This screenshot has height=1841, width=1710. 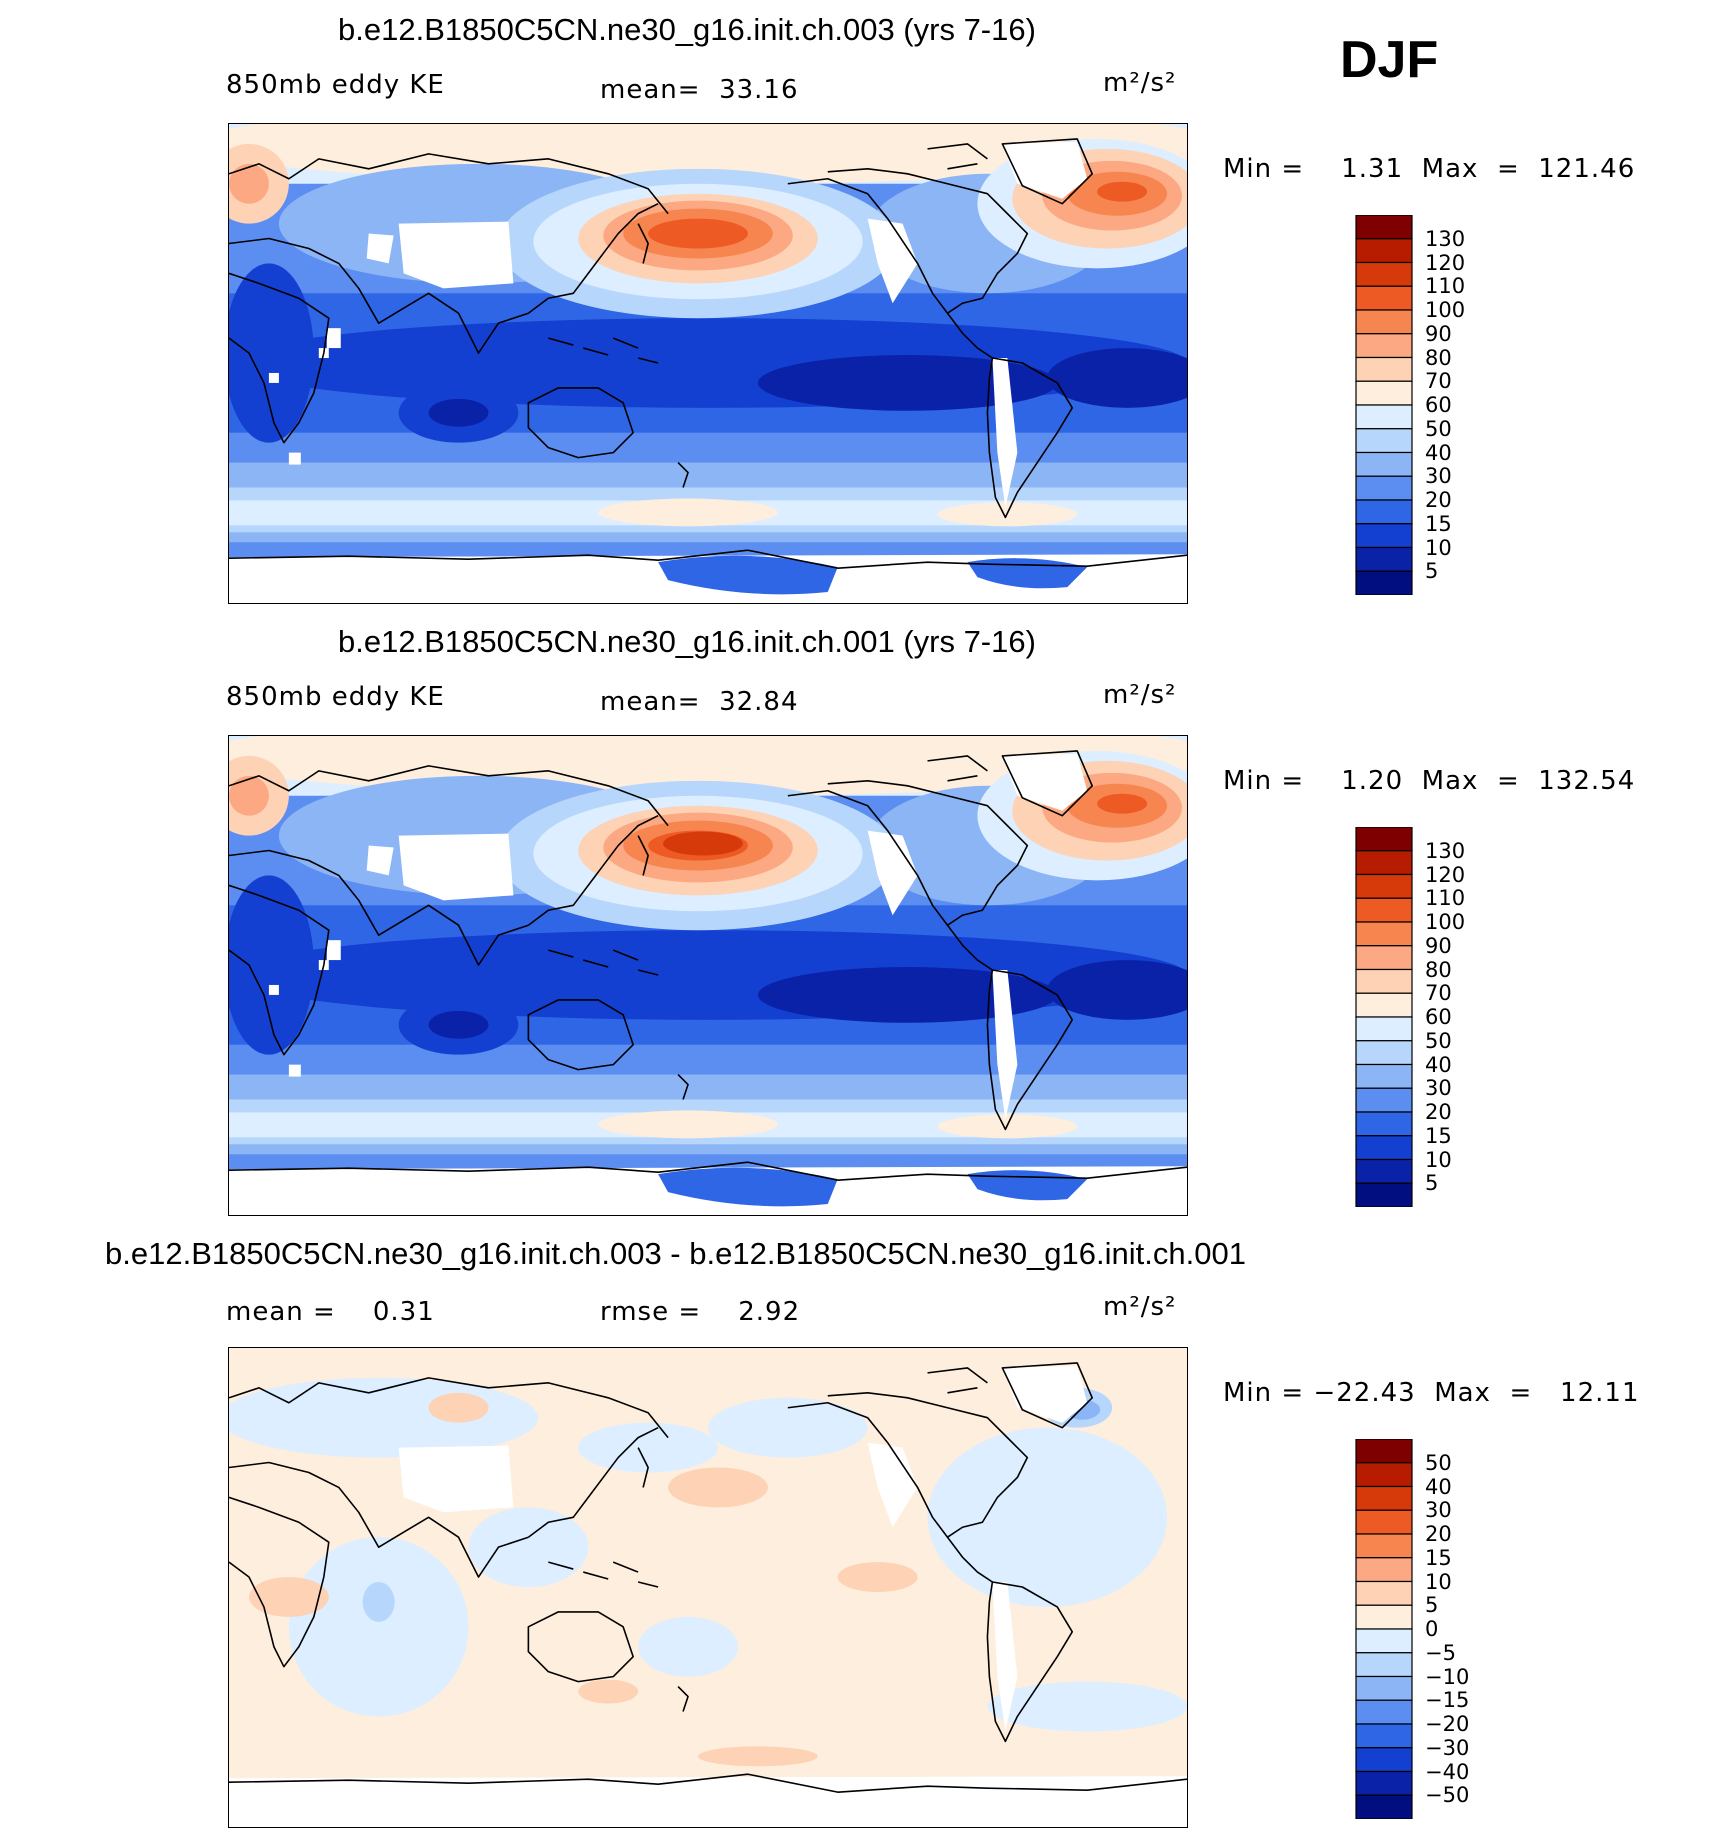 I want to click on panel-3-units: m²/s², so click(x=1140, y=1307).